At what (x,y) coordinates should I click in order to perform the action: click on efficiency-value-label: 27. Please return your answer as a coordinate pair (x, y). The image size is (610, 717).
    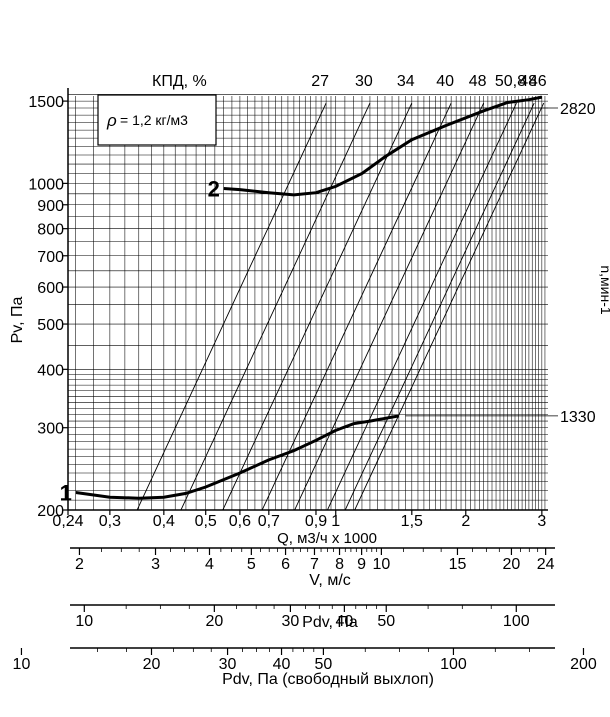
    Looking at the image, I should click on (320, 81).